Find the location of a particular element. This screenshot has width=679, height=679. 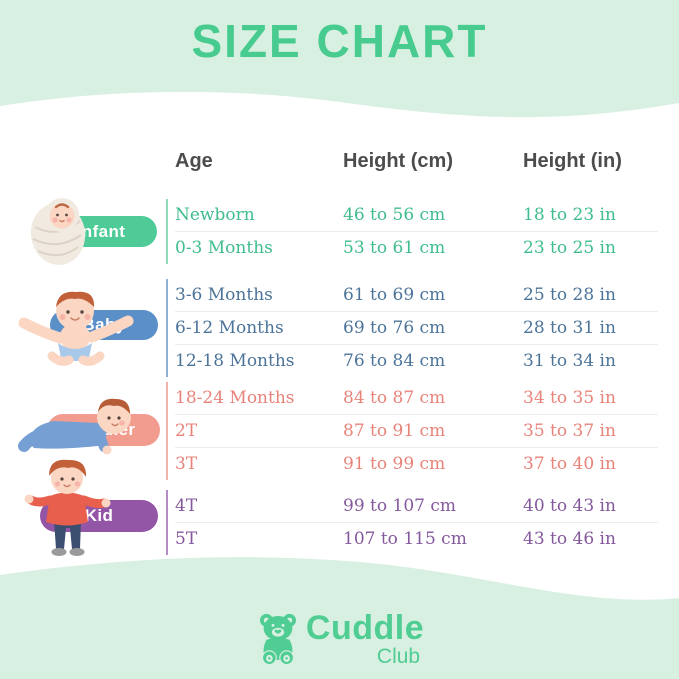

table-row: Newborn 46 to 56 cm 18 to 23 in is located at coordinates (416, 215).